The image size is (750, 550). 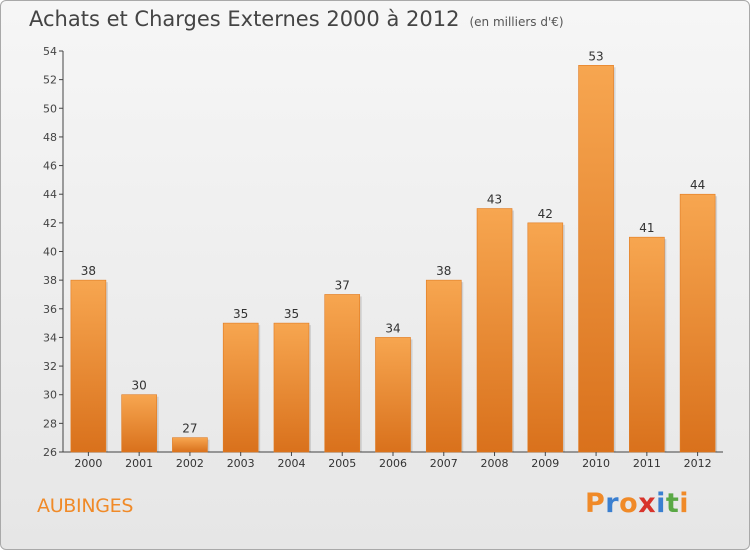 I want to click on y-tick-label: 50, so click(x=50, y=108).